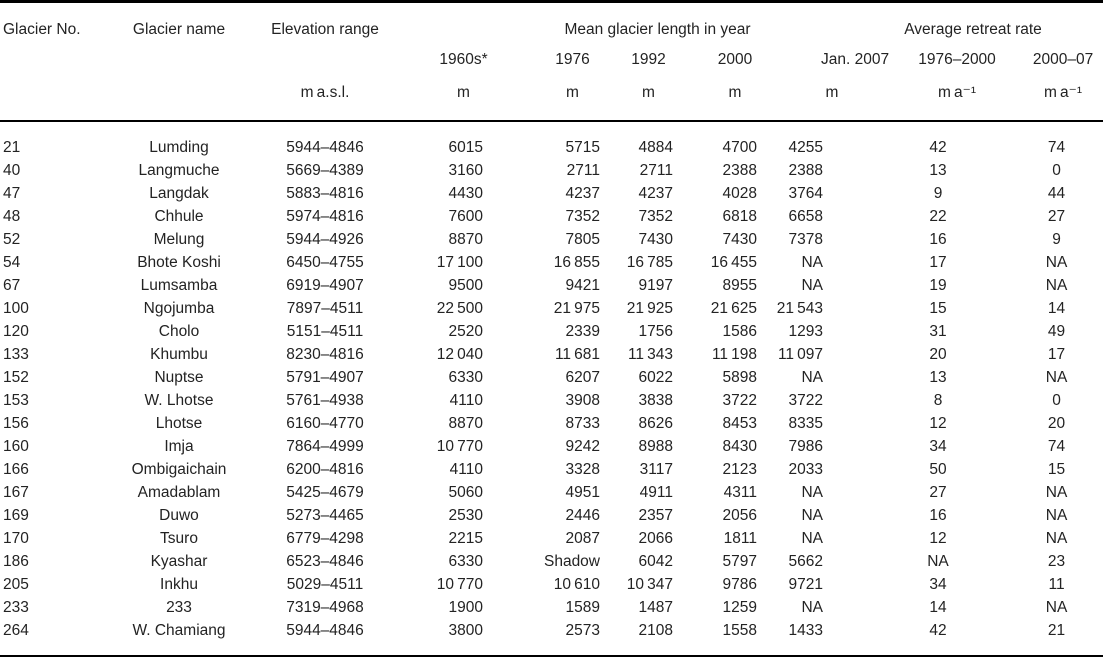 The image size is (1103, 657). I want to click on cell-length-1976: 2446, so click(582, 515).